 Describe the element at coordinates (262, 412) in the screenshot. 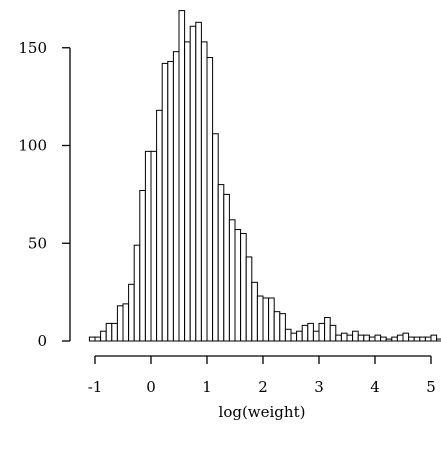

I see `x-axis-label: log(weight)` at that location.